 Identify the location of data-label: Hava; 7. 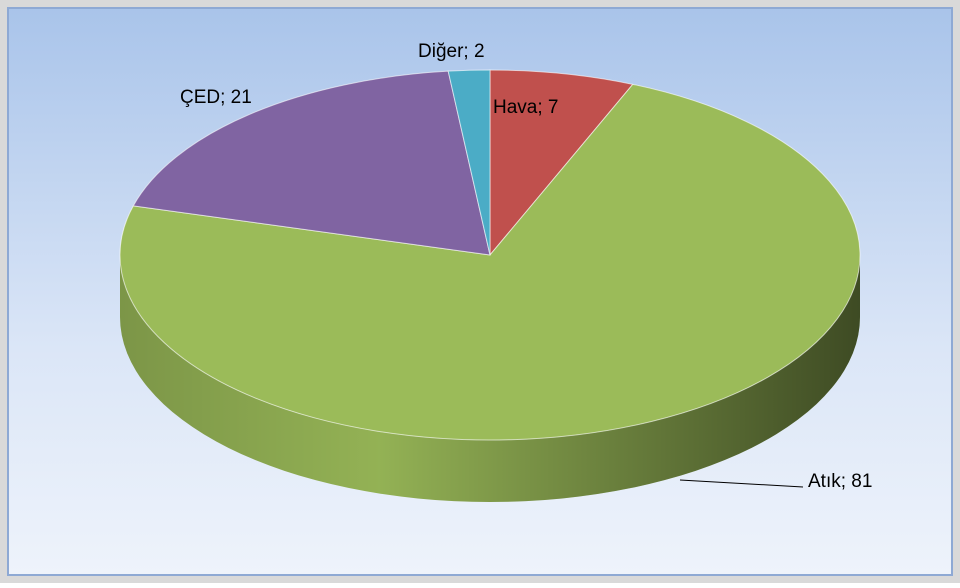
(525, 107).